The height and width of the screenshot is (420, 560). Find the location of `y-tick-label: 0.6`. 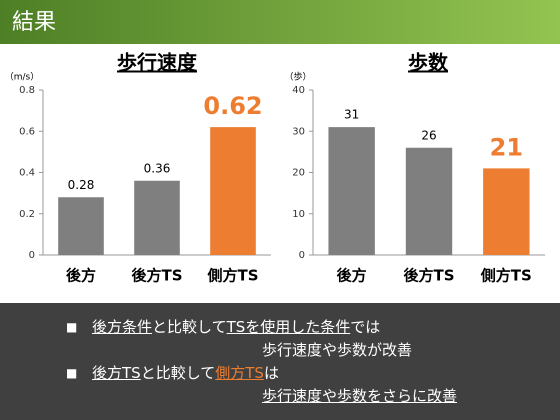

y-tick-label: 0.6 is located at coordinates (27, 131).